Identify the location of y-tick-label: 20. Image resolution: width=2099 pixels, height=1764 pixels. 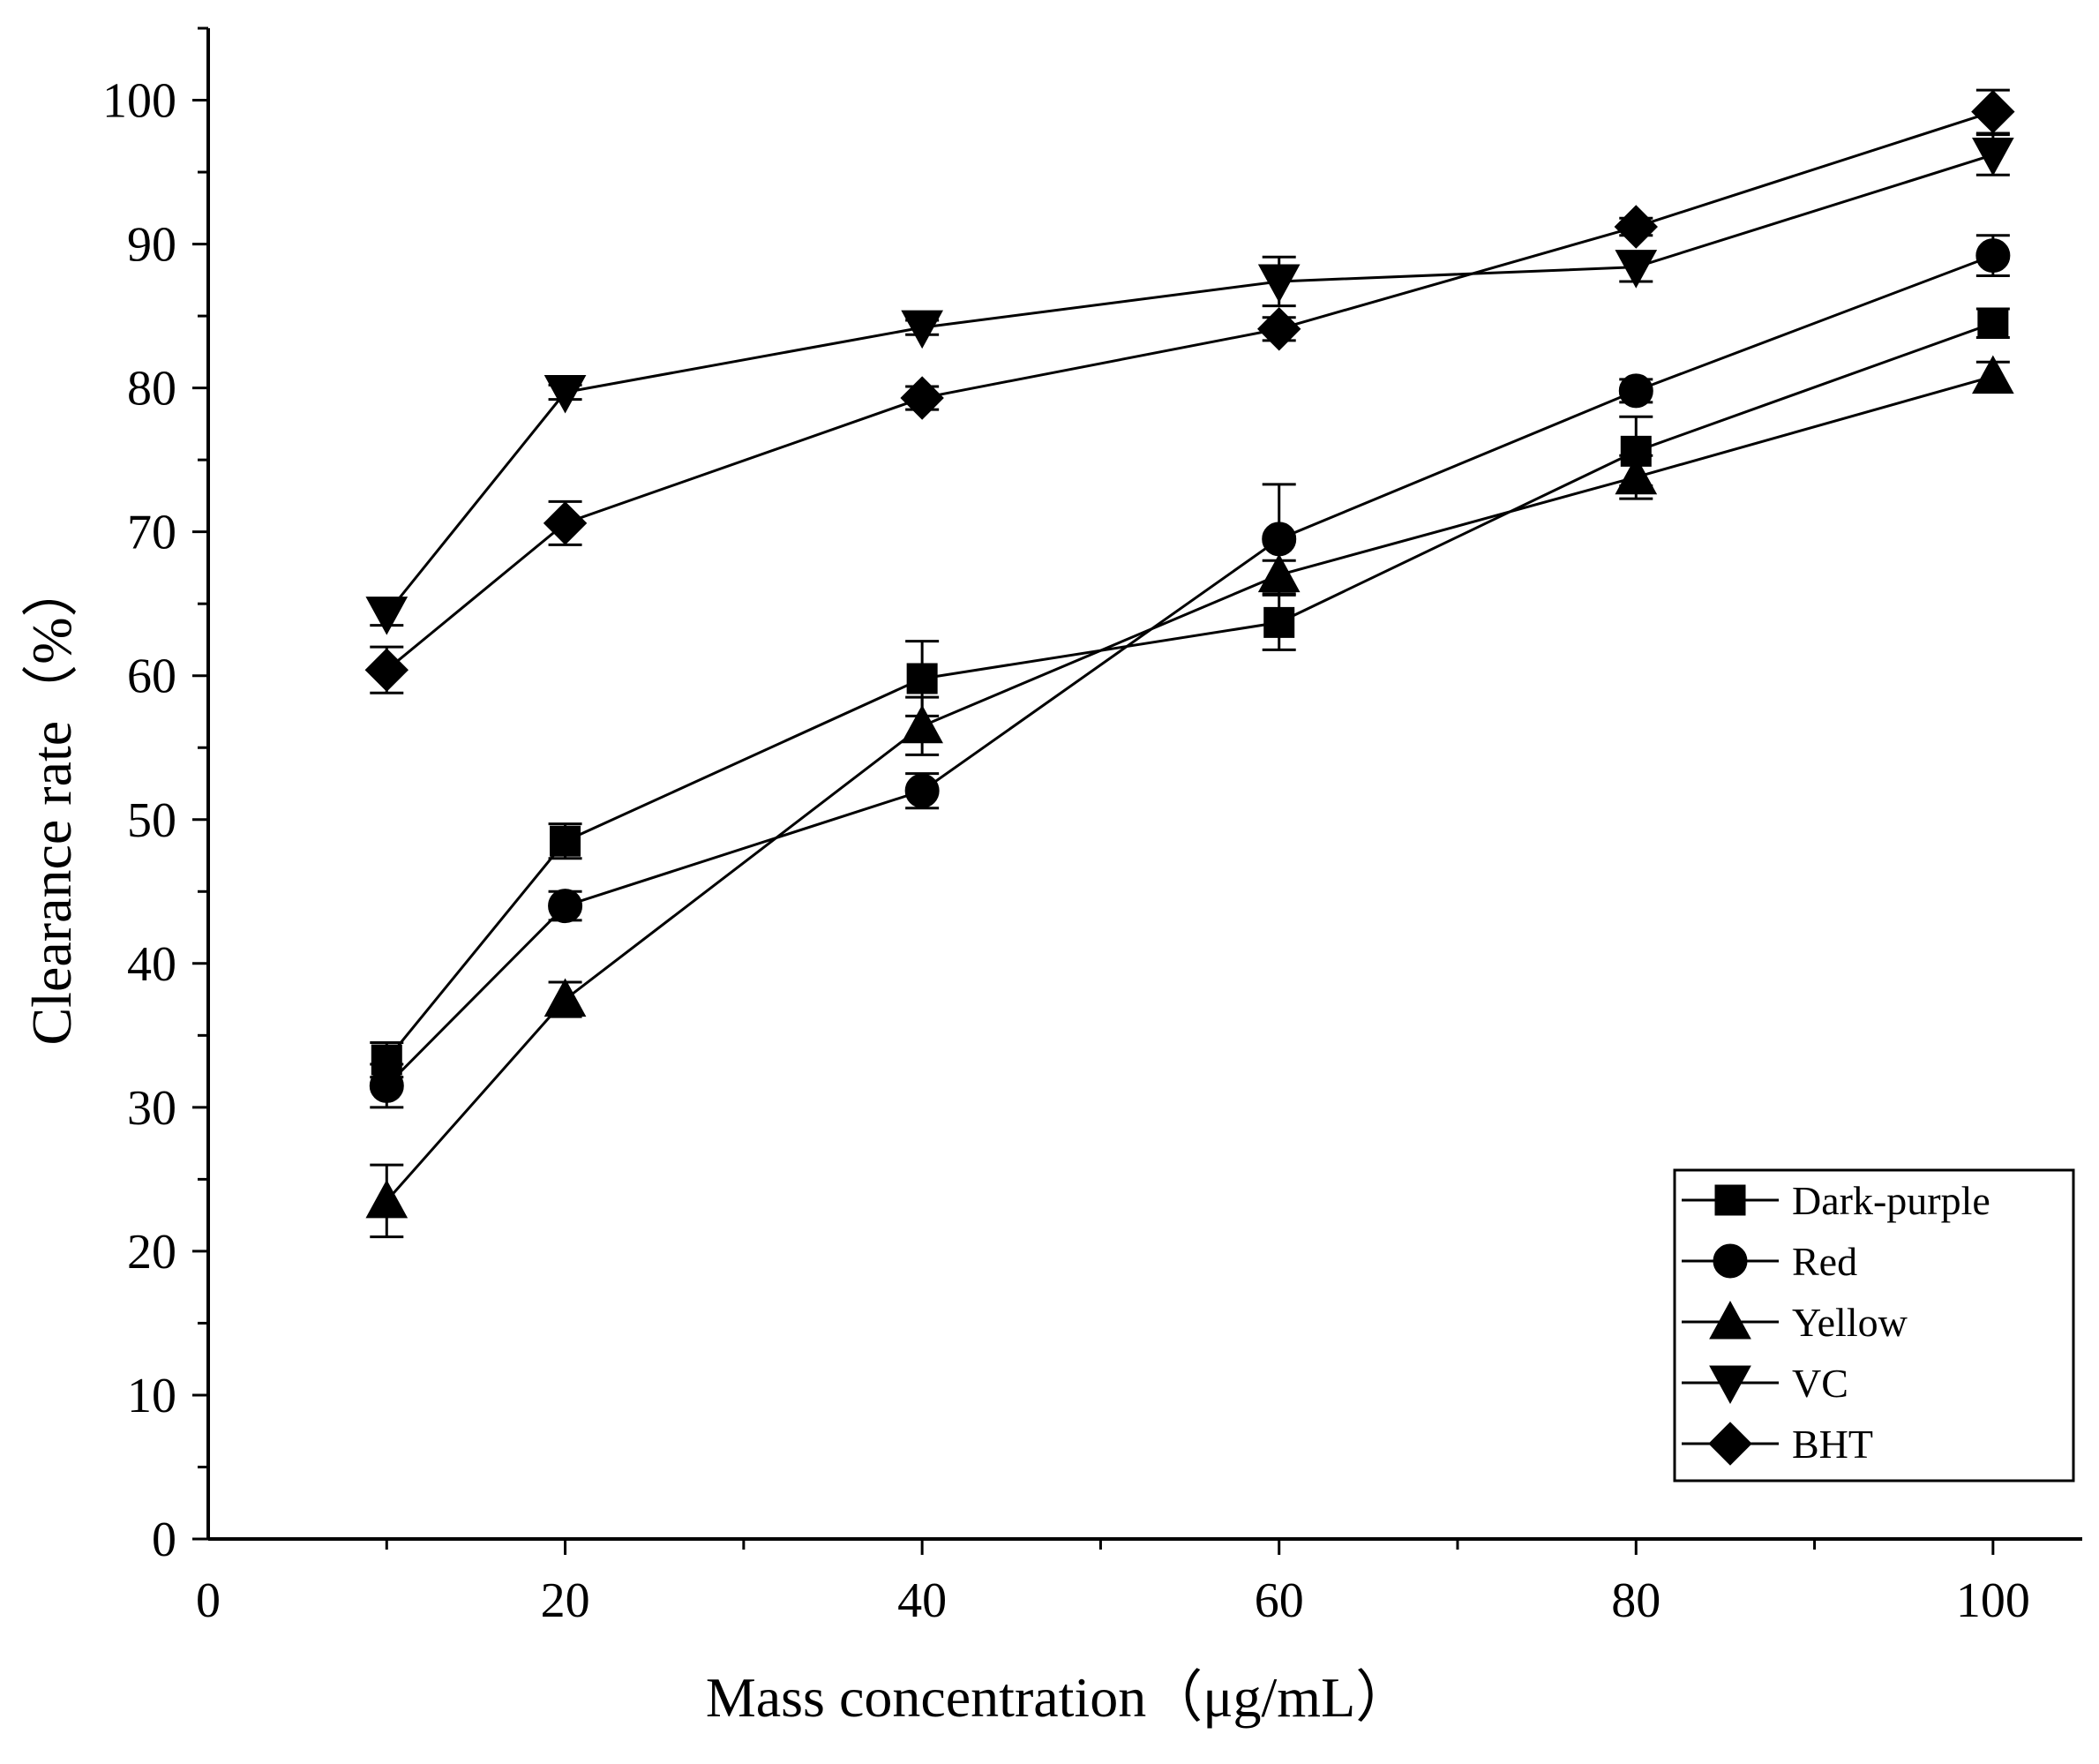
(152, 1252).